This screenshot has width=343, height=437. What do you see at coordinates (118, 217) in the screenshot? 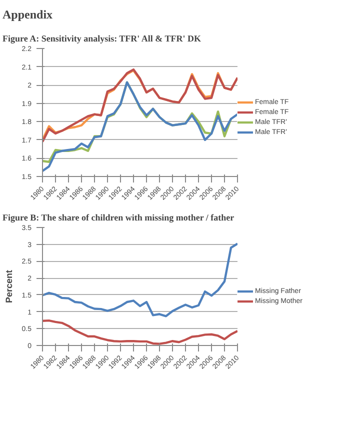
I see `chart-title: Figure B: The share of children with missing mother / father` at bounding box center [118, 217].